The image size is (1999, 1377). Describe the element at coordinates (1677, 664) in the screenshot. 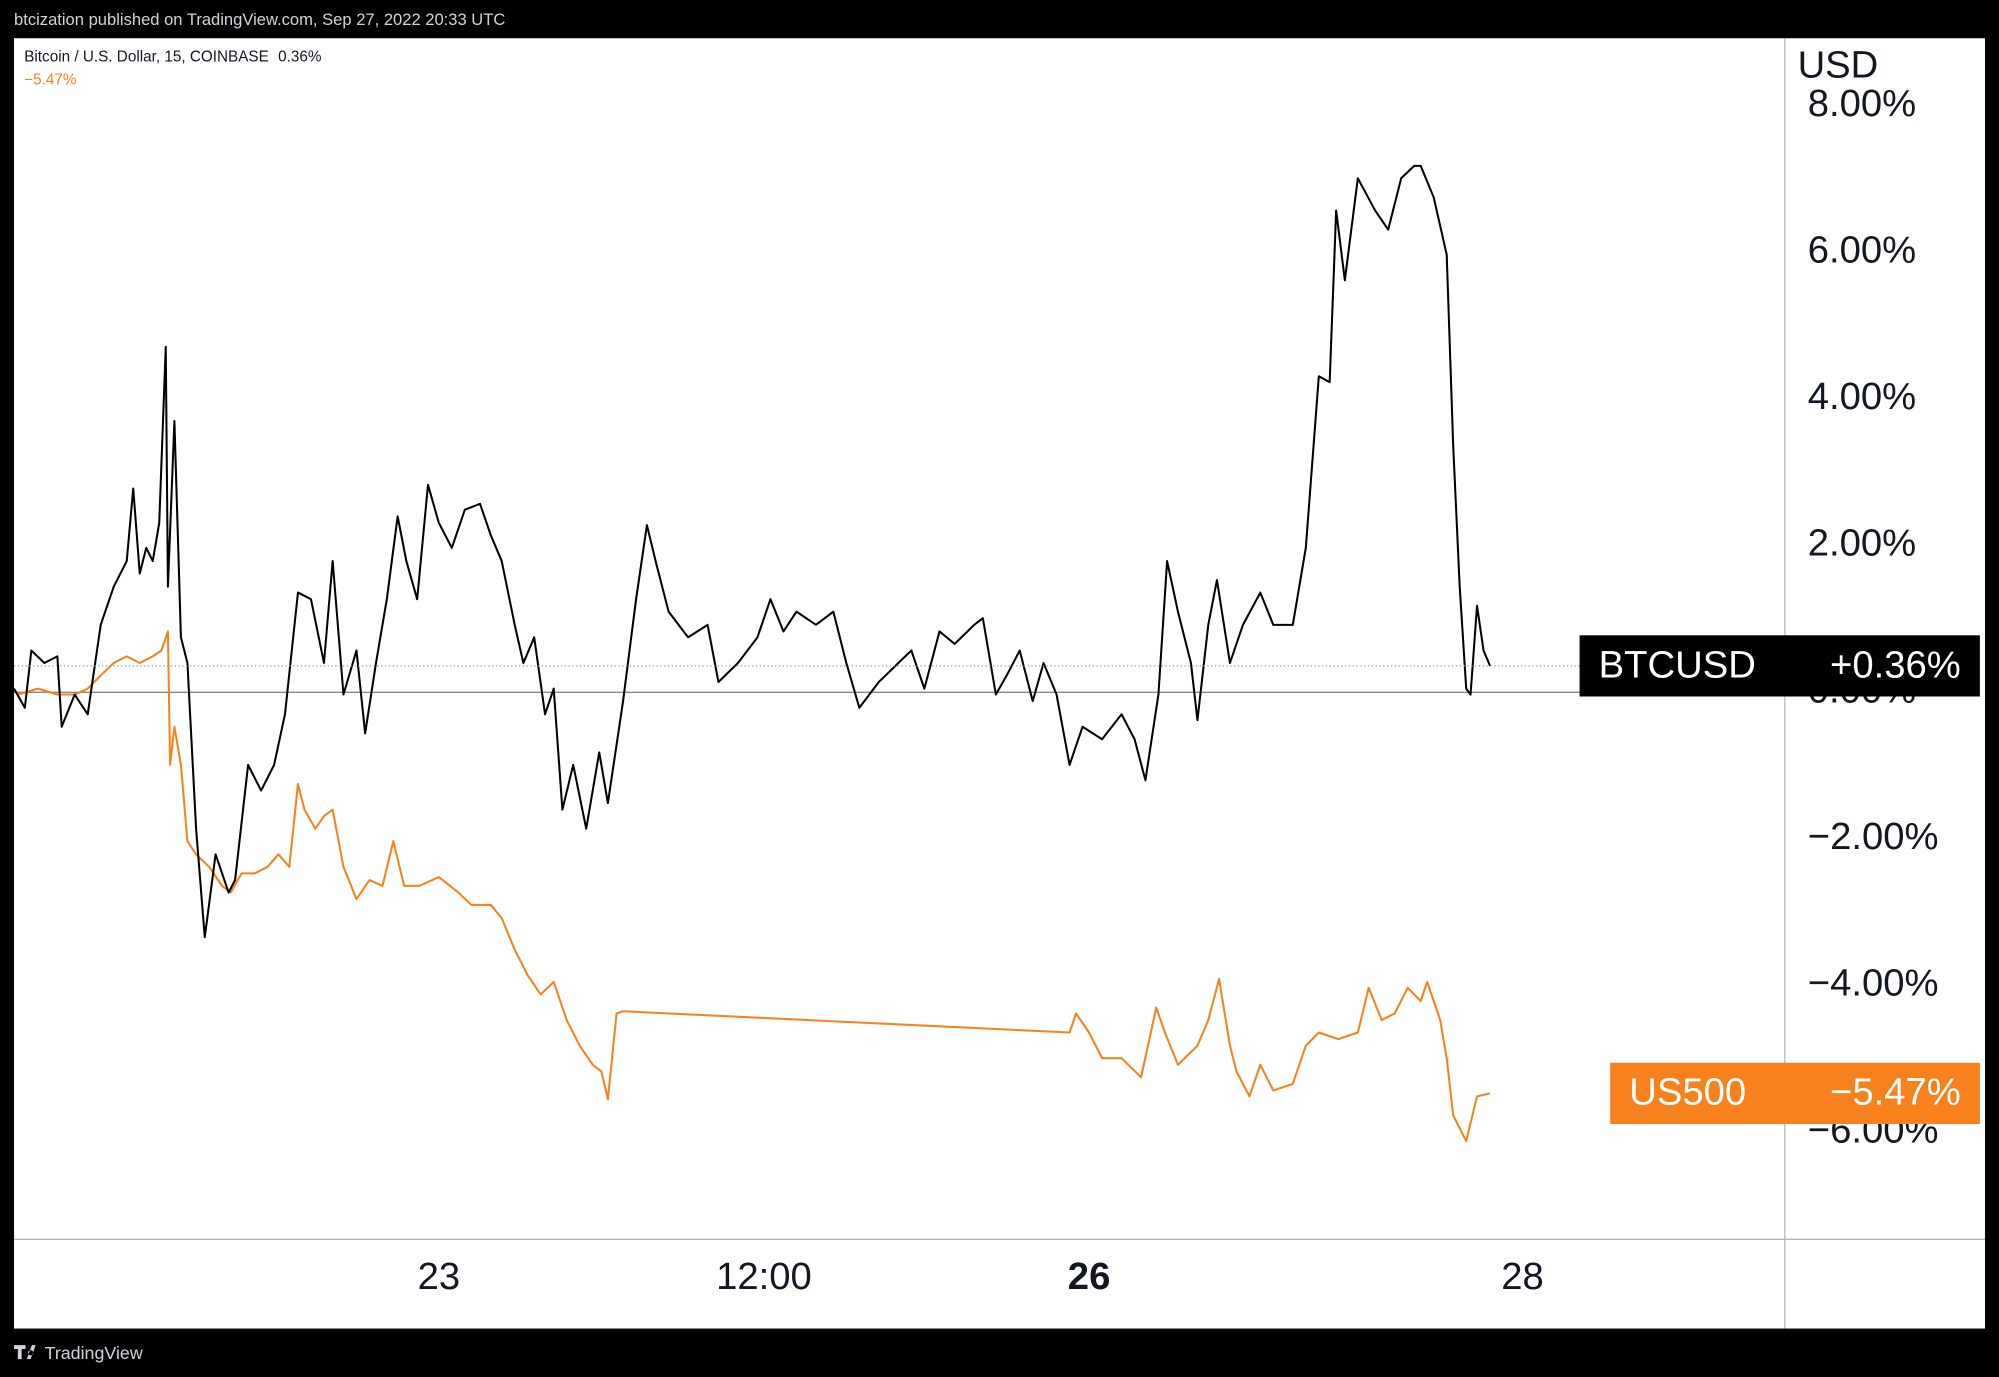

I see `badge-name: BTCUSD` at that location.